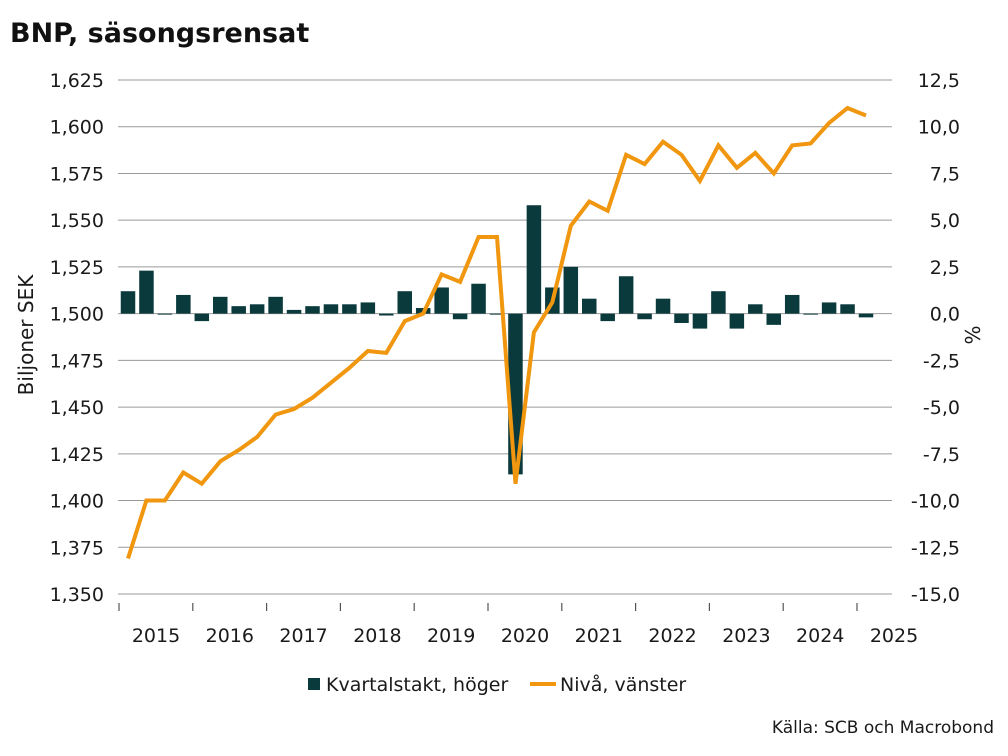 The image size is (1008, 756). I want to click on right-tick-label: 0,0, so click(945, 315).